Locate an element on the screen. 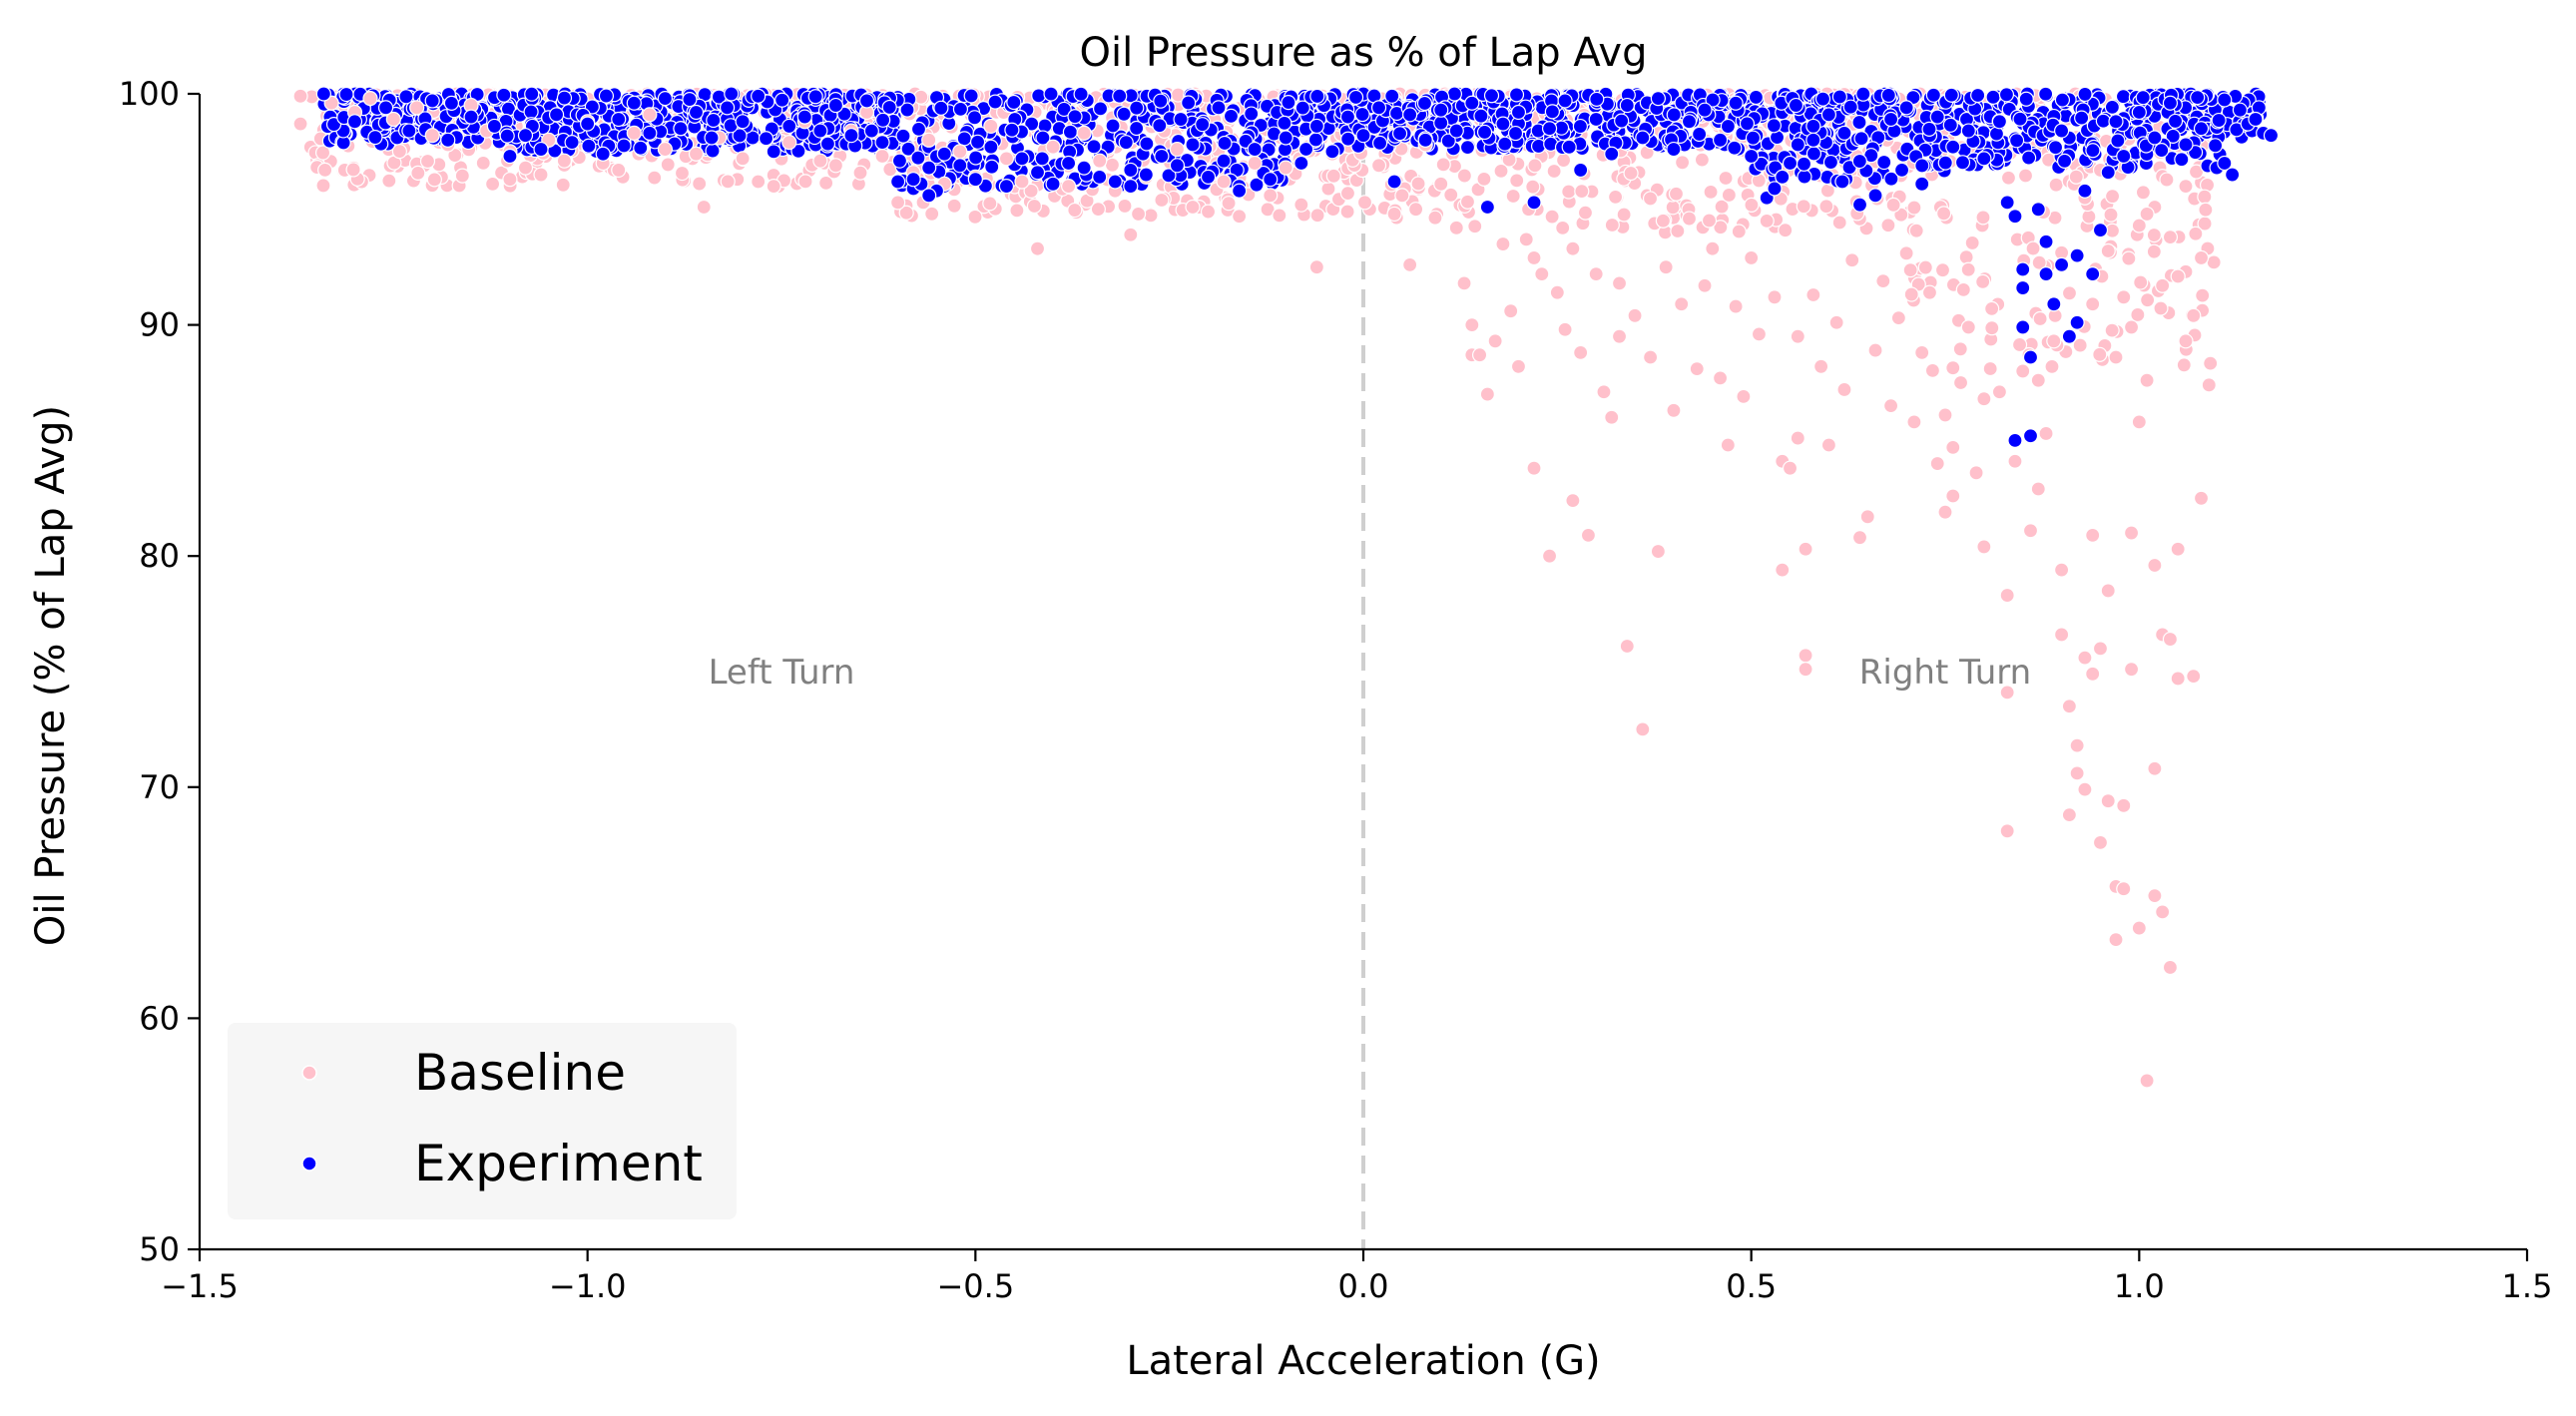 The width and height of the screenshot is (2576, 1416). x-tick-label: 1.0 is located at coordinates (2139, 1286).